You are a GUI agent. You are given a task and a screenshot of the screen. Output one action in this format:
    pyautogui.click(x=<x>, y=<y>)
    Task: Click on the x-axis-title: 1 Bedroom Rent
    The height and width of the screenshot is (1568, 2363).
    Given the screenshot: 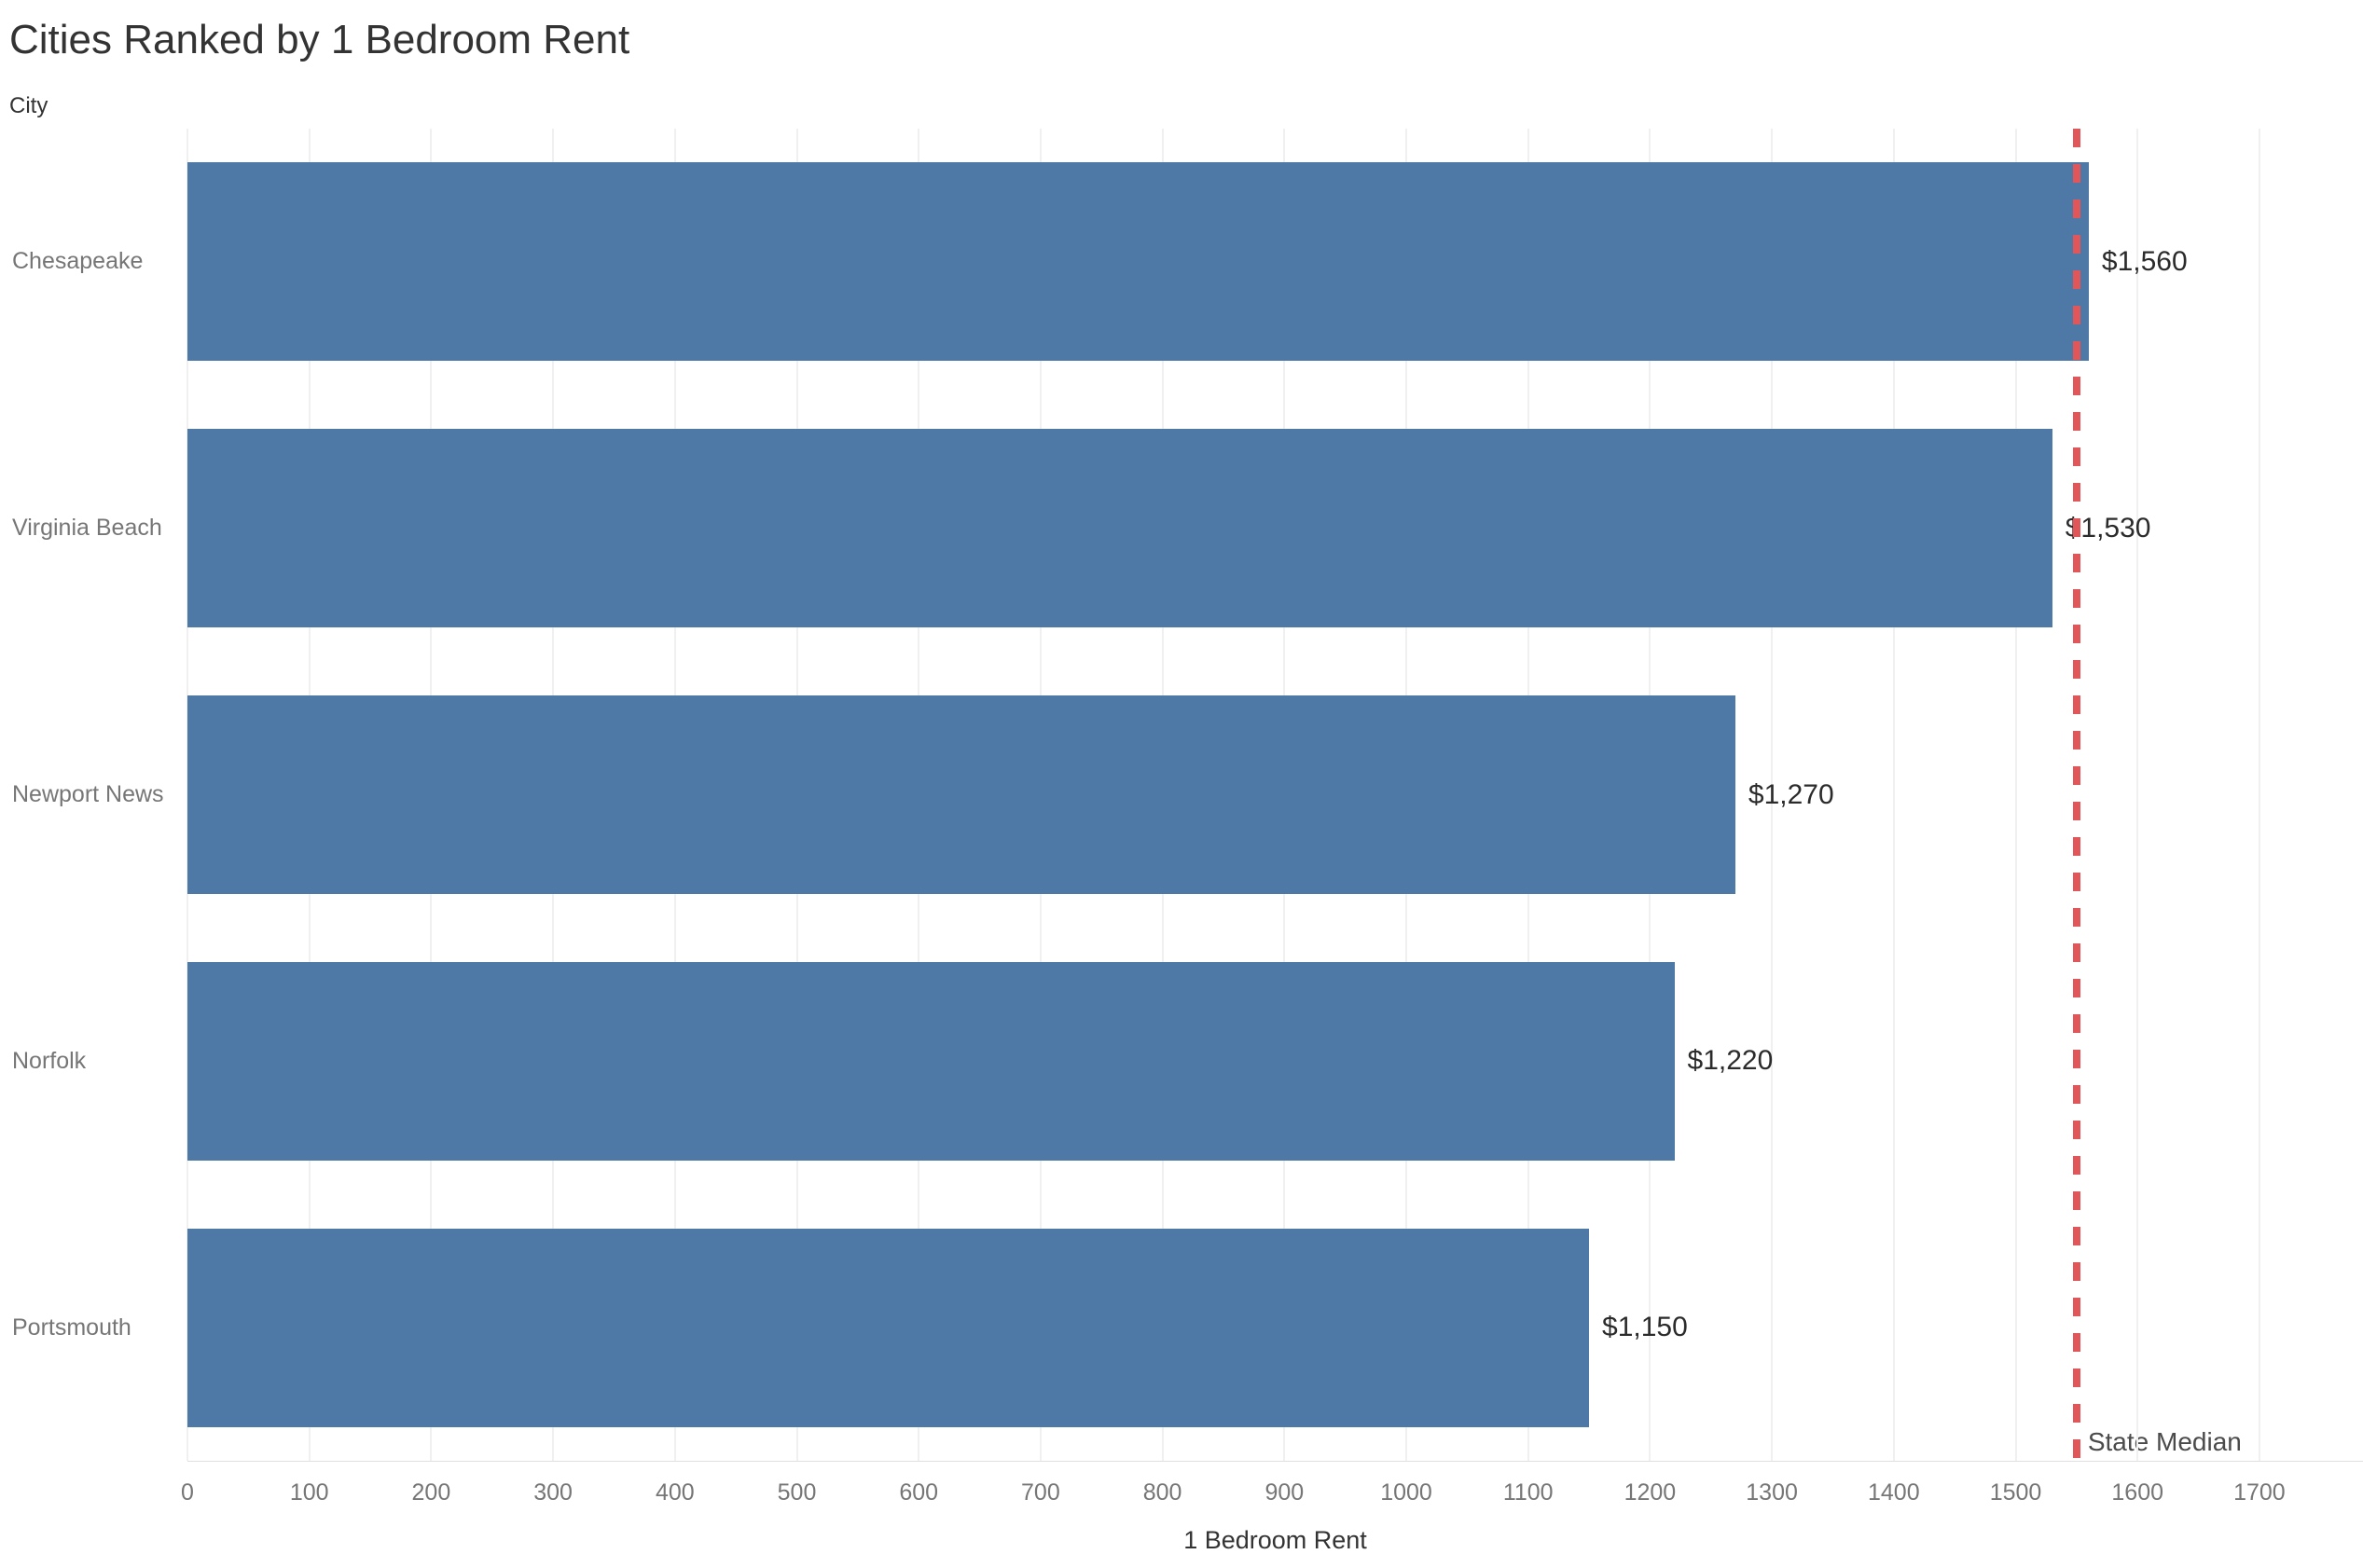 What is the action you would take?
    pyautogui.click(x=1275, y=1540)
    